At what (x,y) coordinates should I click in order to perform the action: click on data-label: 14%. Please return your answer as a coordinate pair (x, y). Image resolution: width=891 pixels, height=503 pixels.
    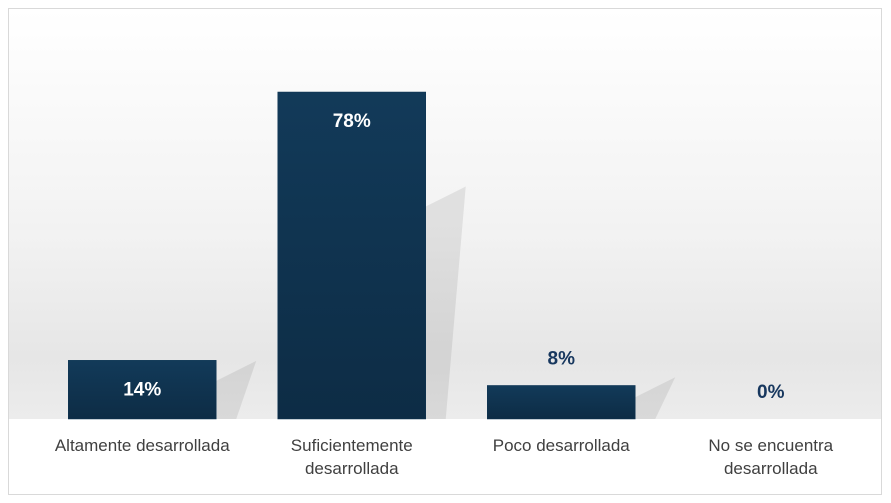
    Looking at the image, I should click on (142, 389).